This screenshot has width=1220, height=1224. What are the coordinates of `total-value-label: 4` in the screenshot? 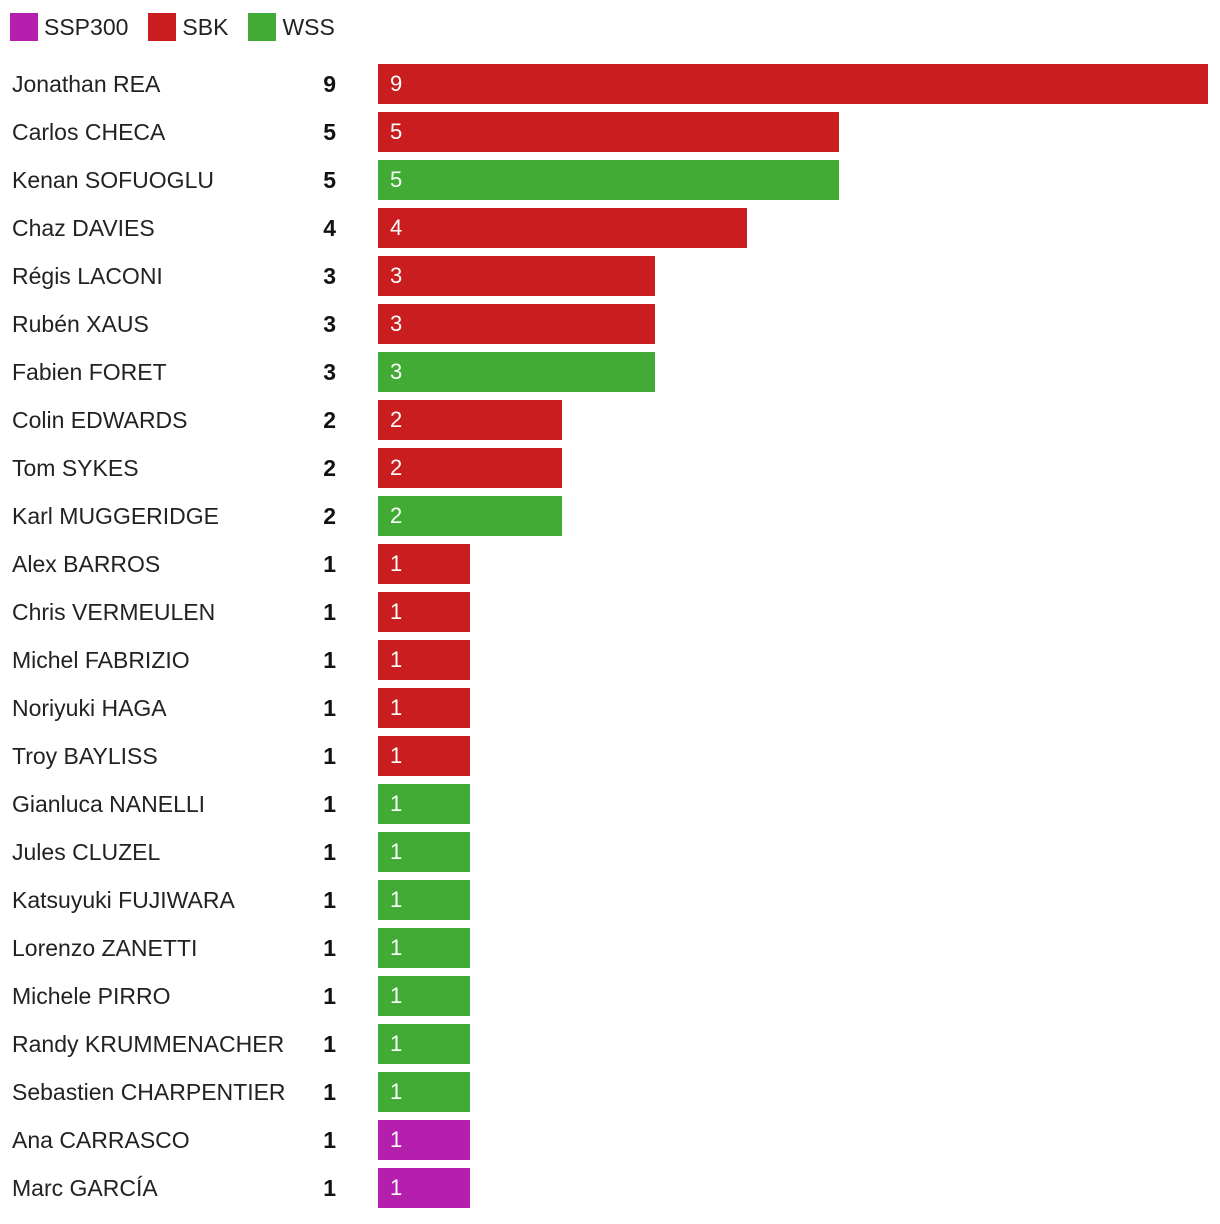 It's located at (329, 228).